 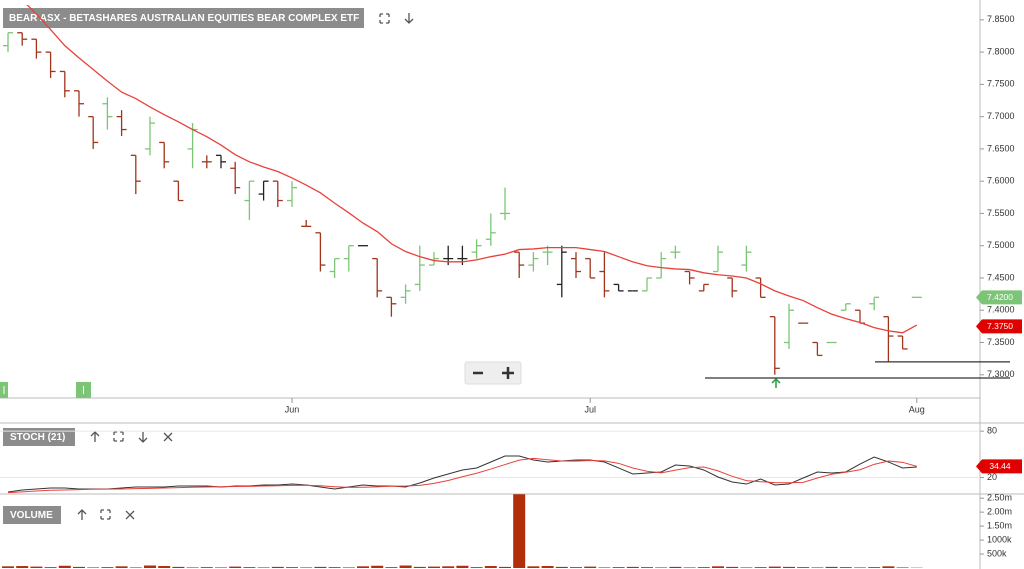 What do you see at coordinates (1001, 277) in the screenshot?
I see `y-tick-label: 7.4500` at bounding box center [1001, 277].